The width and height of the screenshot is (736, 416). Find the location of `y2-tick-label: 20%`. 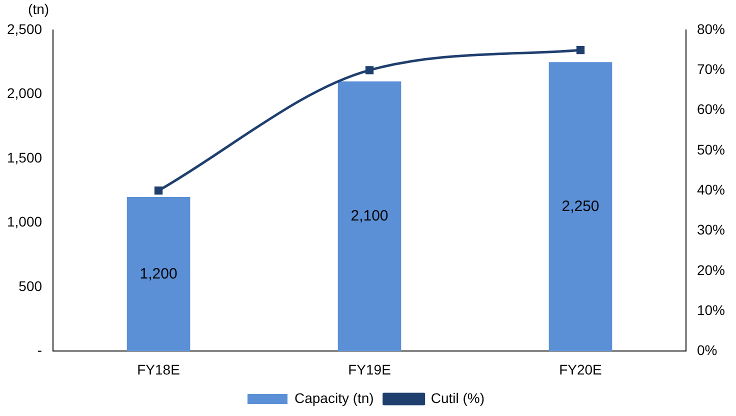

y2-tick-label: 20% is located at coordinates (711, 270).